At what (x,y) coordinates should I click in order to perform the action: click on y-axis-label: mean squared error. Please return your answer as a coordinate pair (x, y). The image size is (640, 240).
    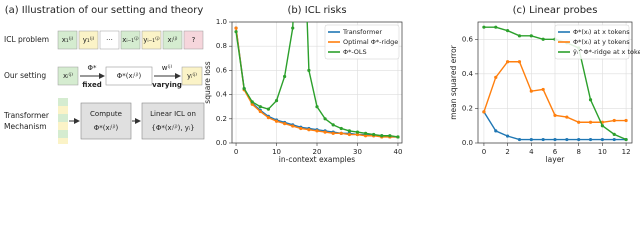
    Looking at the image, I should click on (453, 81).